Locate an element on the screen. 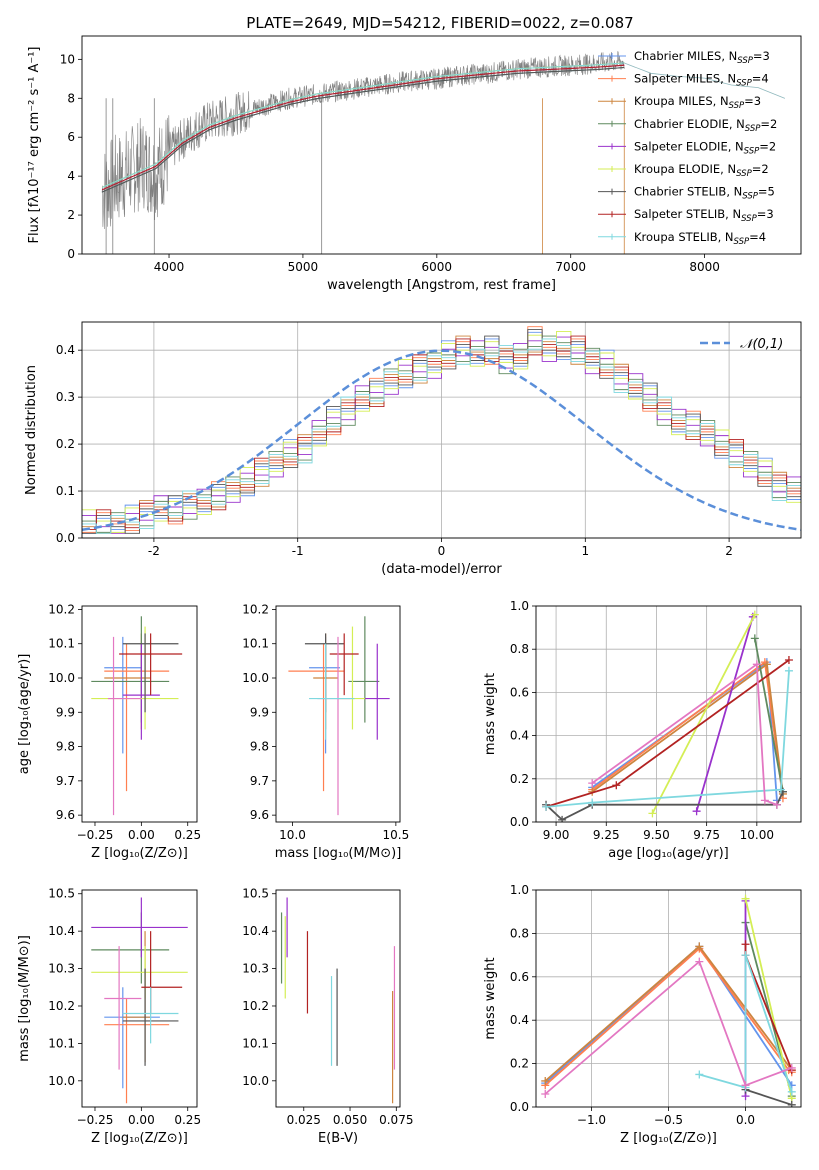 The width and height of the screenshot is (819, 1170). x-tick-label: 10.5 is located at coordinates (396, 835).